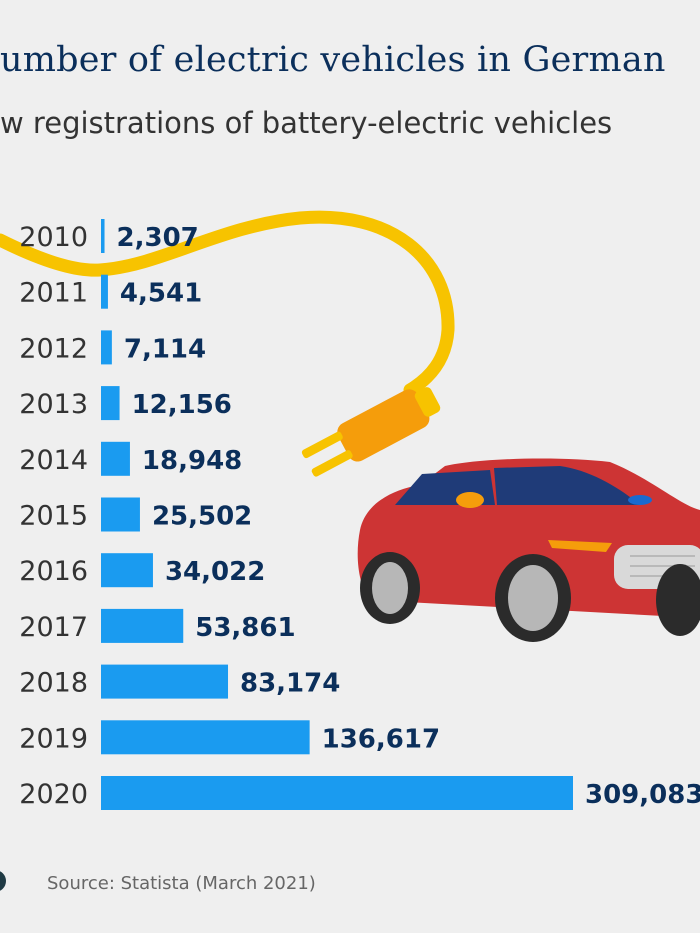 Image resolution: width=700 pixels, height=933 pixels. I want to click on year-label: 2011, so click(53, 293).